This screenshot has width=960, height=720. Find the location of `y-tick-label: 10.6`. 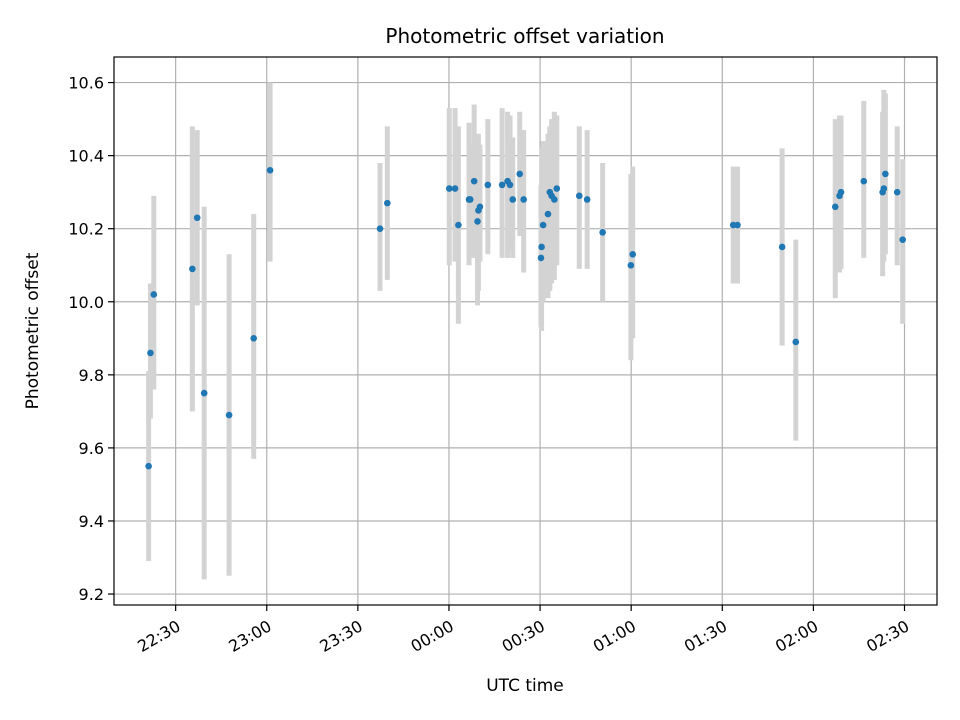

y-tick-label: 10.6 is located at coordinates (86, 83).